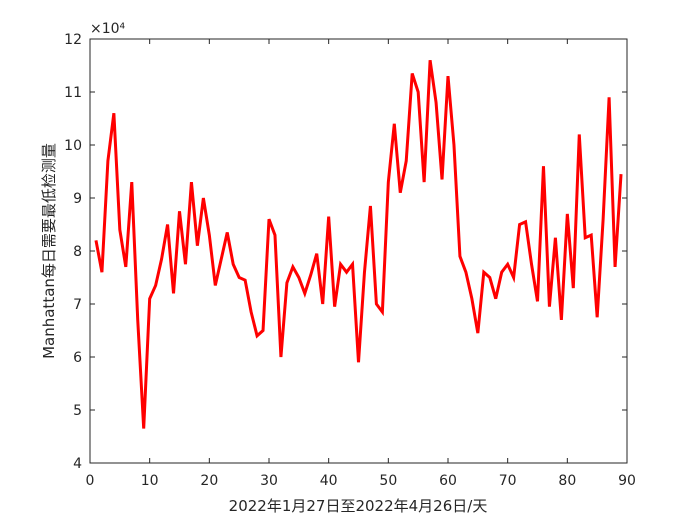 This screenshot has width=694, height=521. I want to click on y-axis-label: Manhattan每日需要最低检测量, so click(49, 251).